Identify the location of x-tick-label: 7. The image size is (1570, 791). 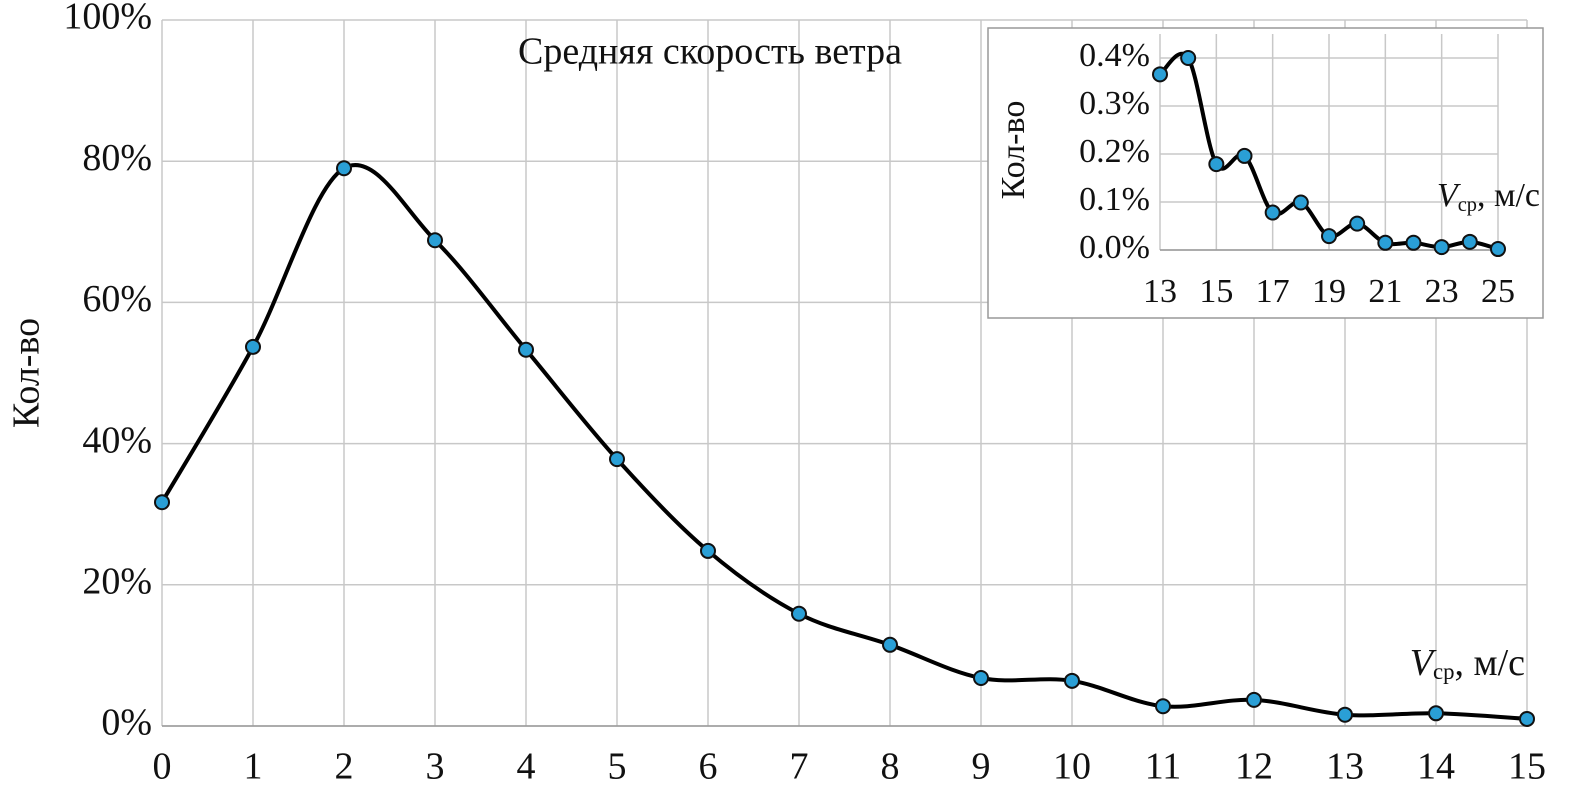
(799, 767).